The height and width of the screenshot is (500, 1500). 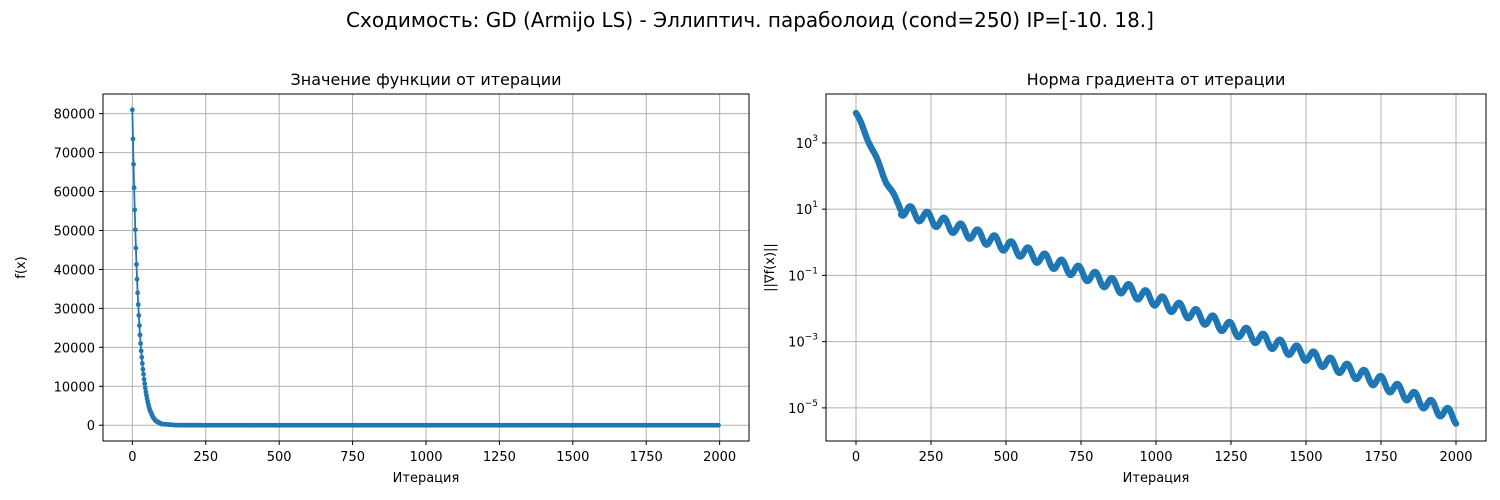 I want to click on y-tick-label: 10⁻⁵, so click(x=803, y=408).